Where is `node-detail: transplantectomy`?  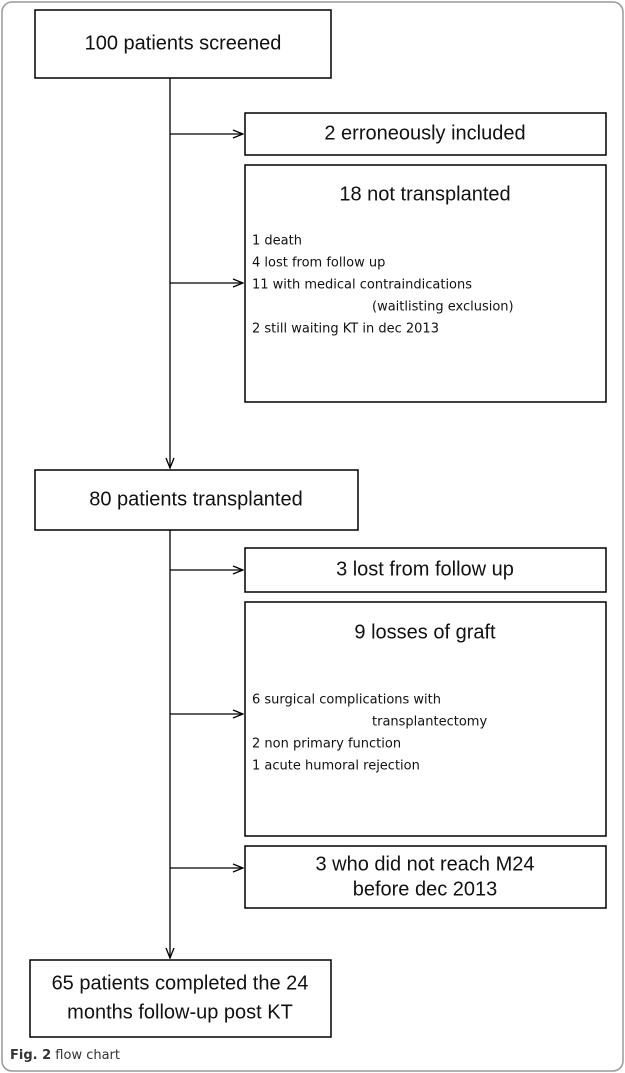 node-detail: transplantectomy is located at coordinates (429, 722).